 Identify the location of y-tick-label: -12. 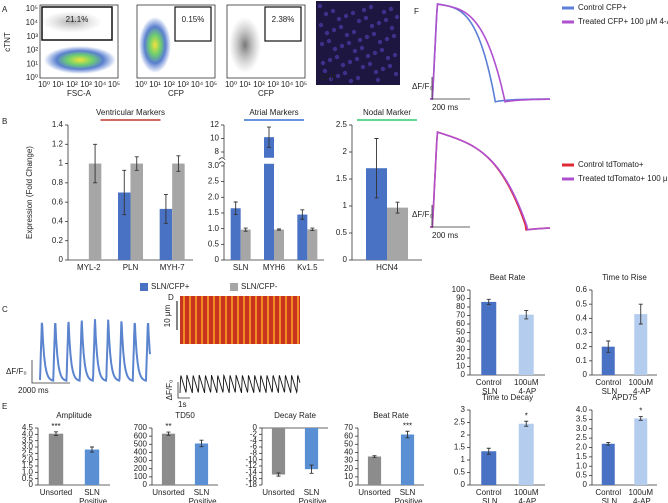
(251, 465).